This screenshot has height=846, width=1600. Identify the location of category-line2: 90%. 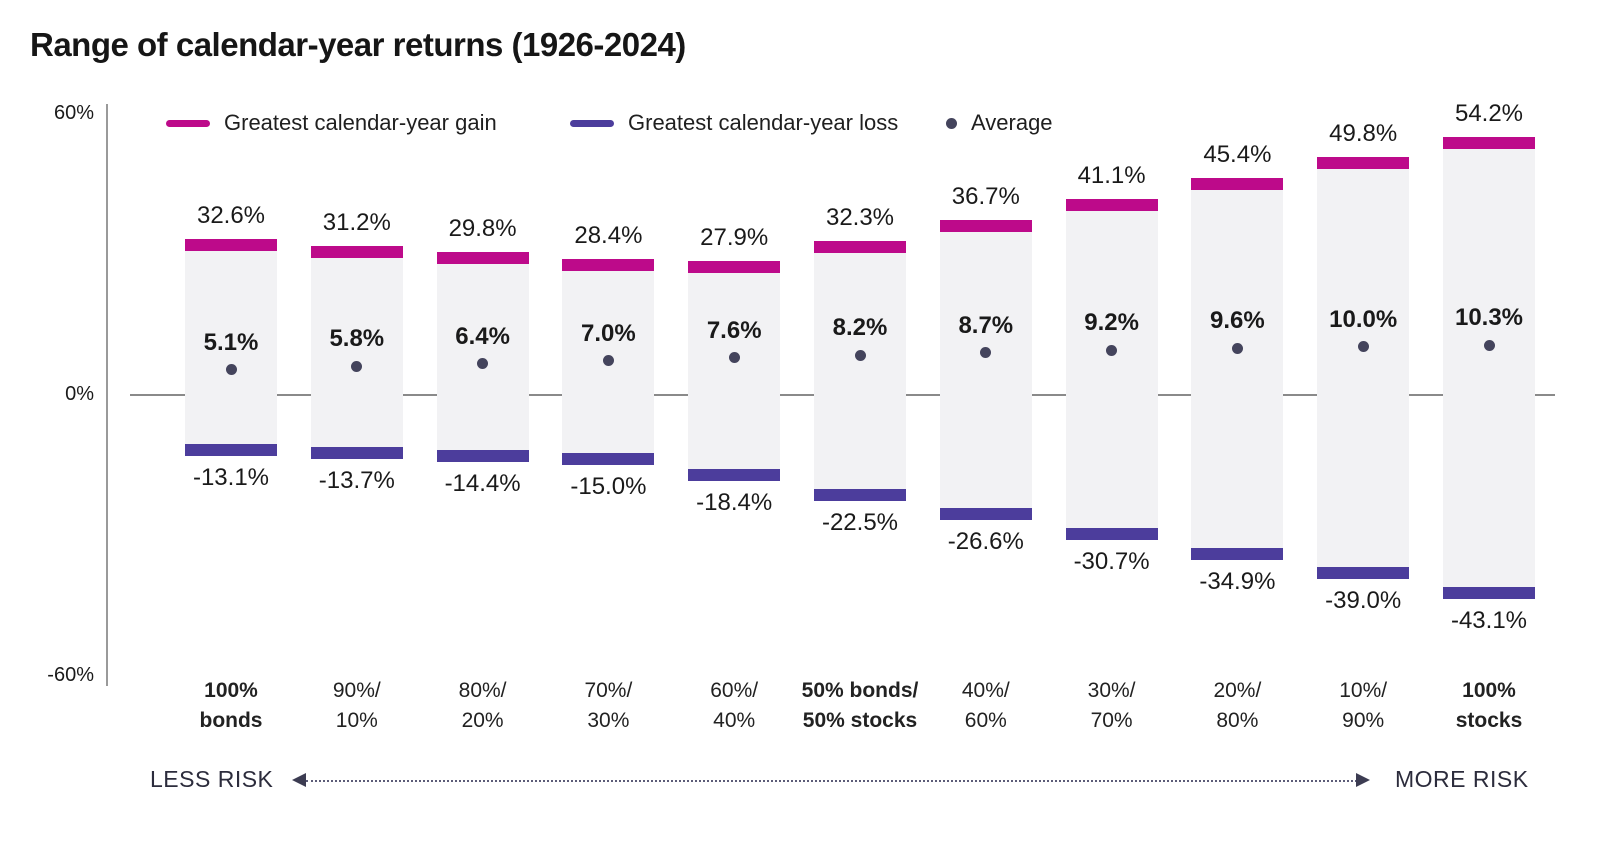
(1363, 720).